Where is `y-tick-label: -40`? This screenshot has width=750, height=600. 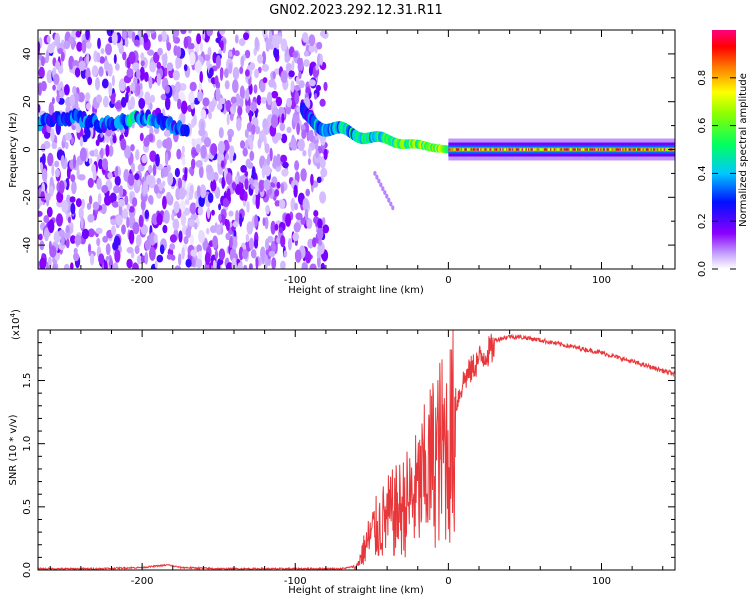
y-tick-label: -40 is located at coordinates (27, 245).